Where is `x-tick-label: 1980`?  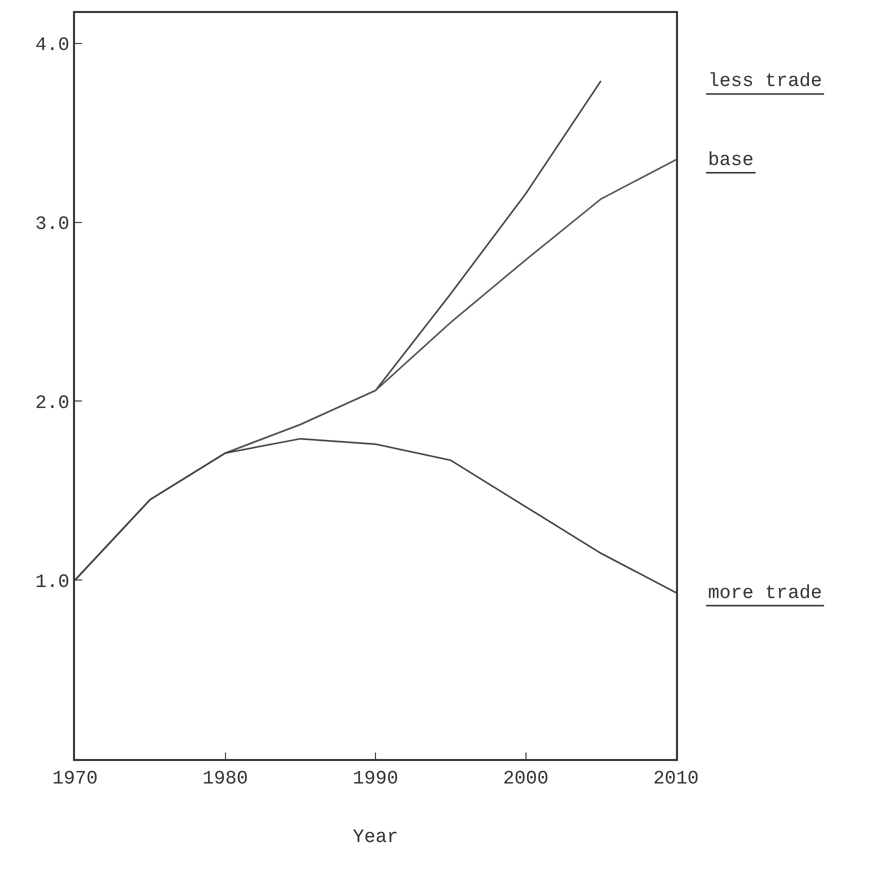
x-tick-label: 1980 is located at coordinates (225, 779).